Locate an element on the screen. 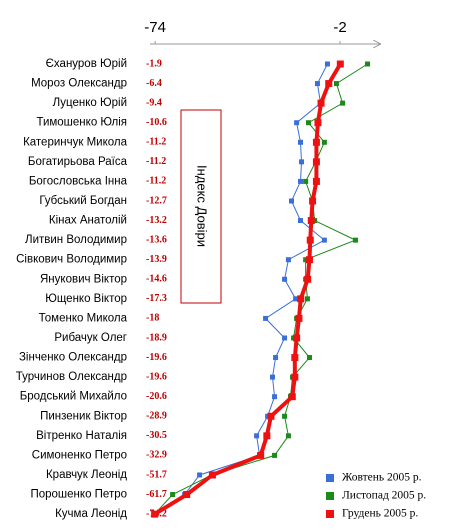  data-label: -32.9 is located at coordinates (156, 455).